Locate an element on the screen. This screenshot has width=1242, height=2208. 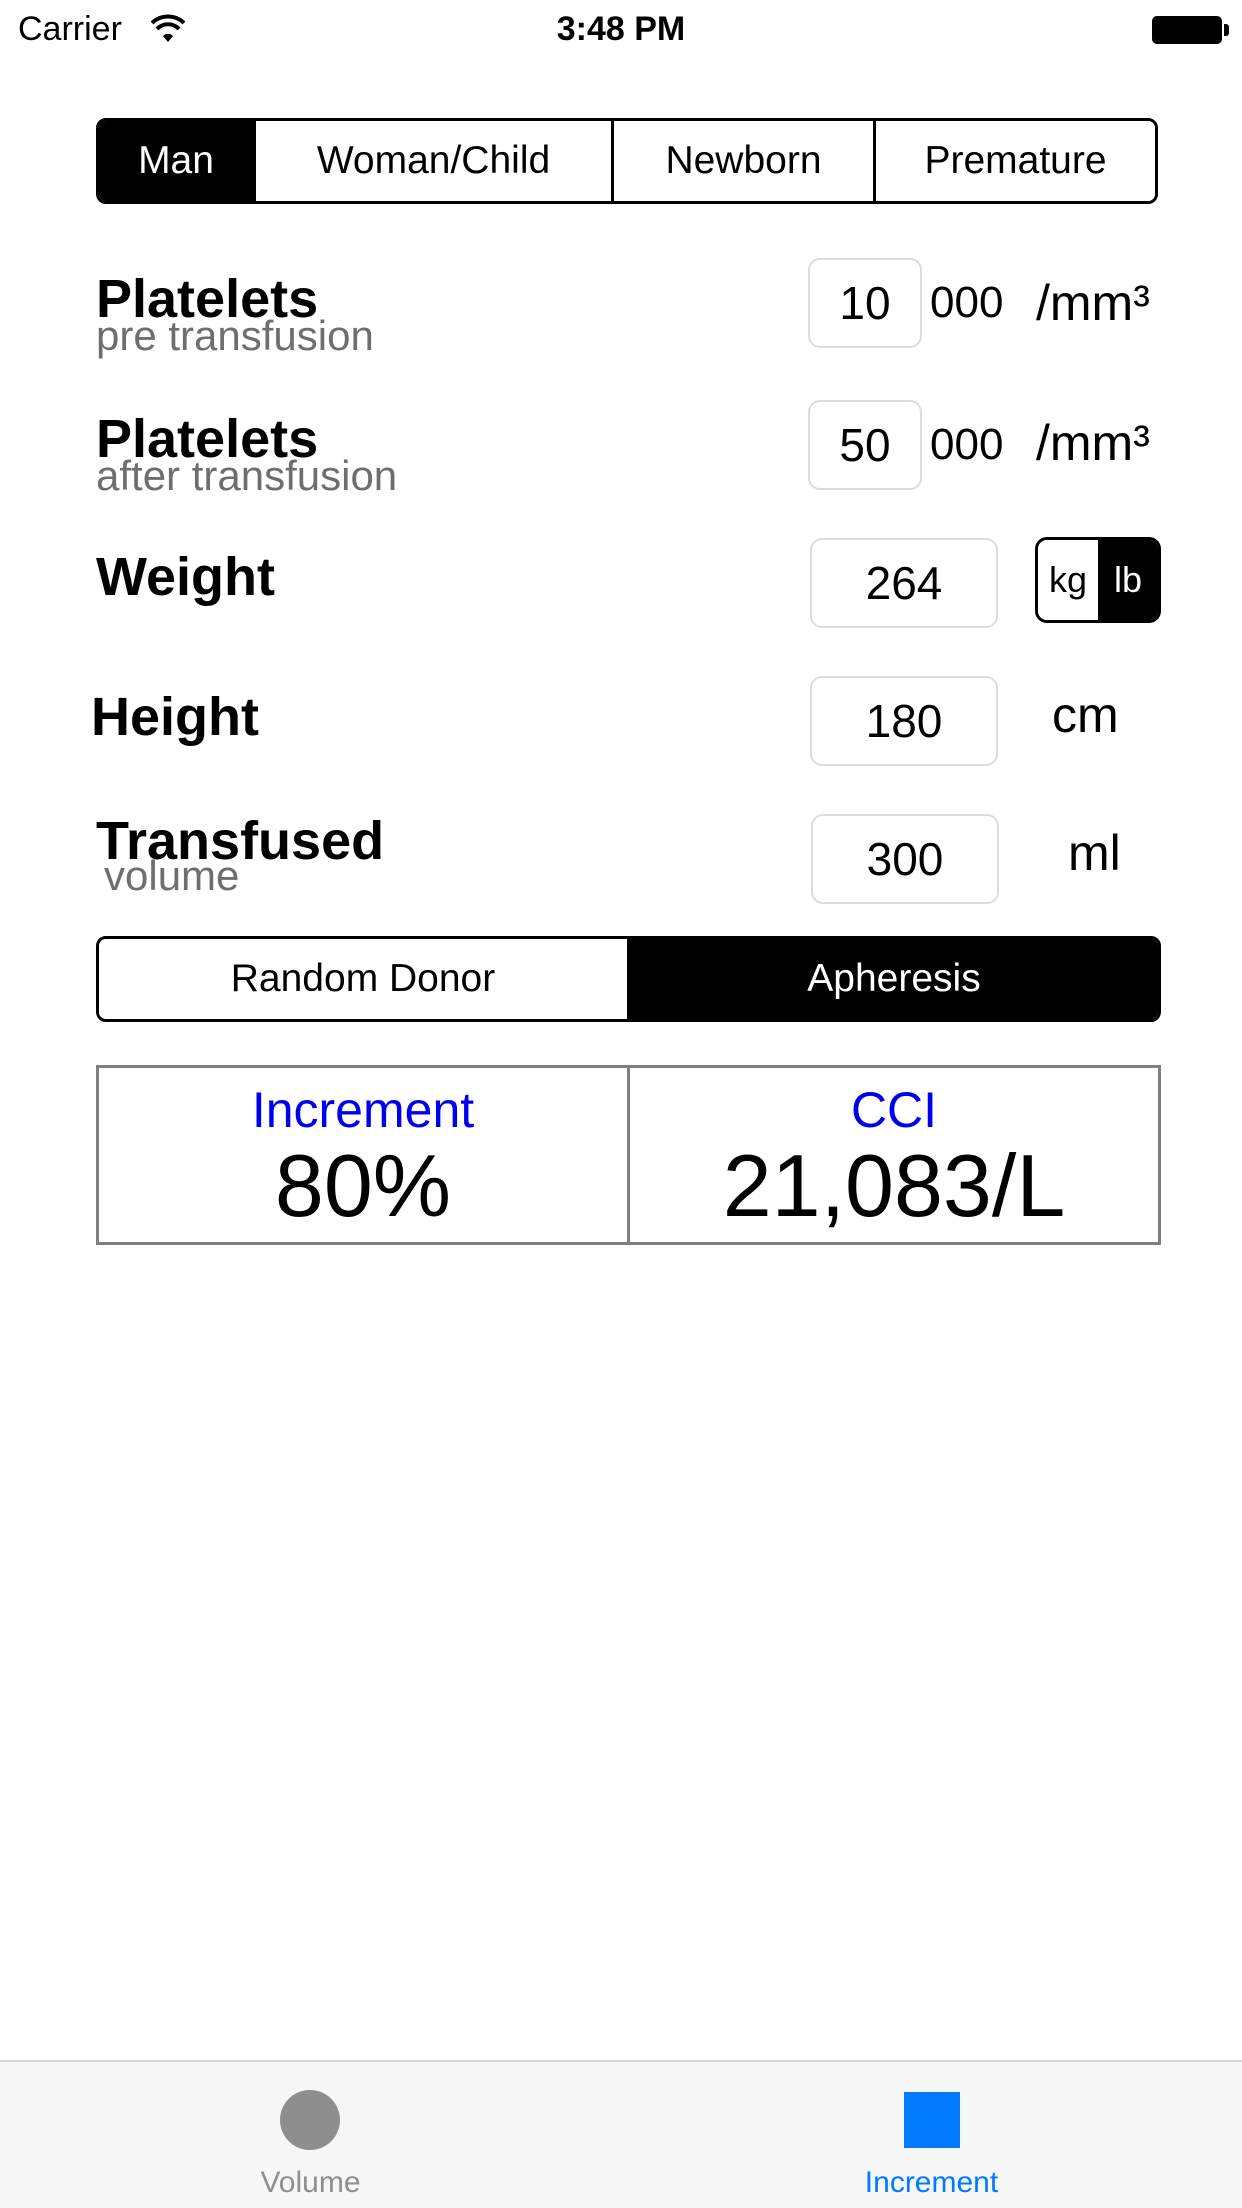
segment-random-donor: Random Donor is located at coordinates (363, 979).